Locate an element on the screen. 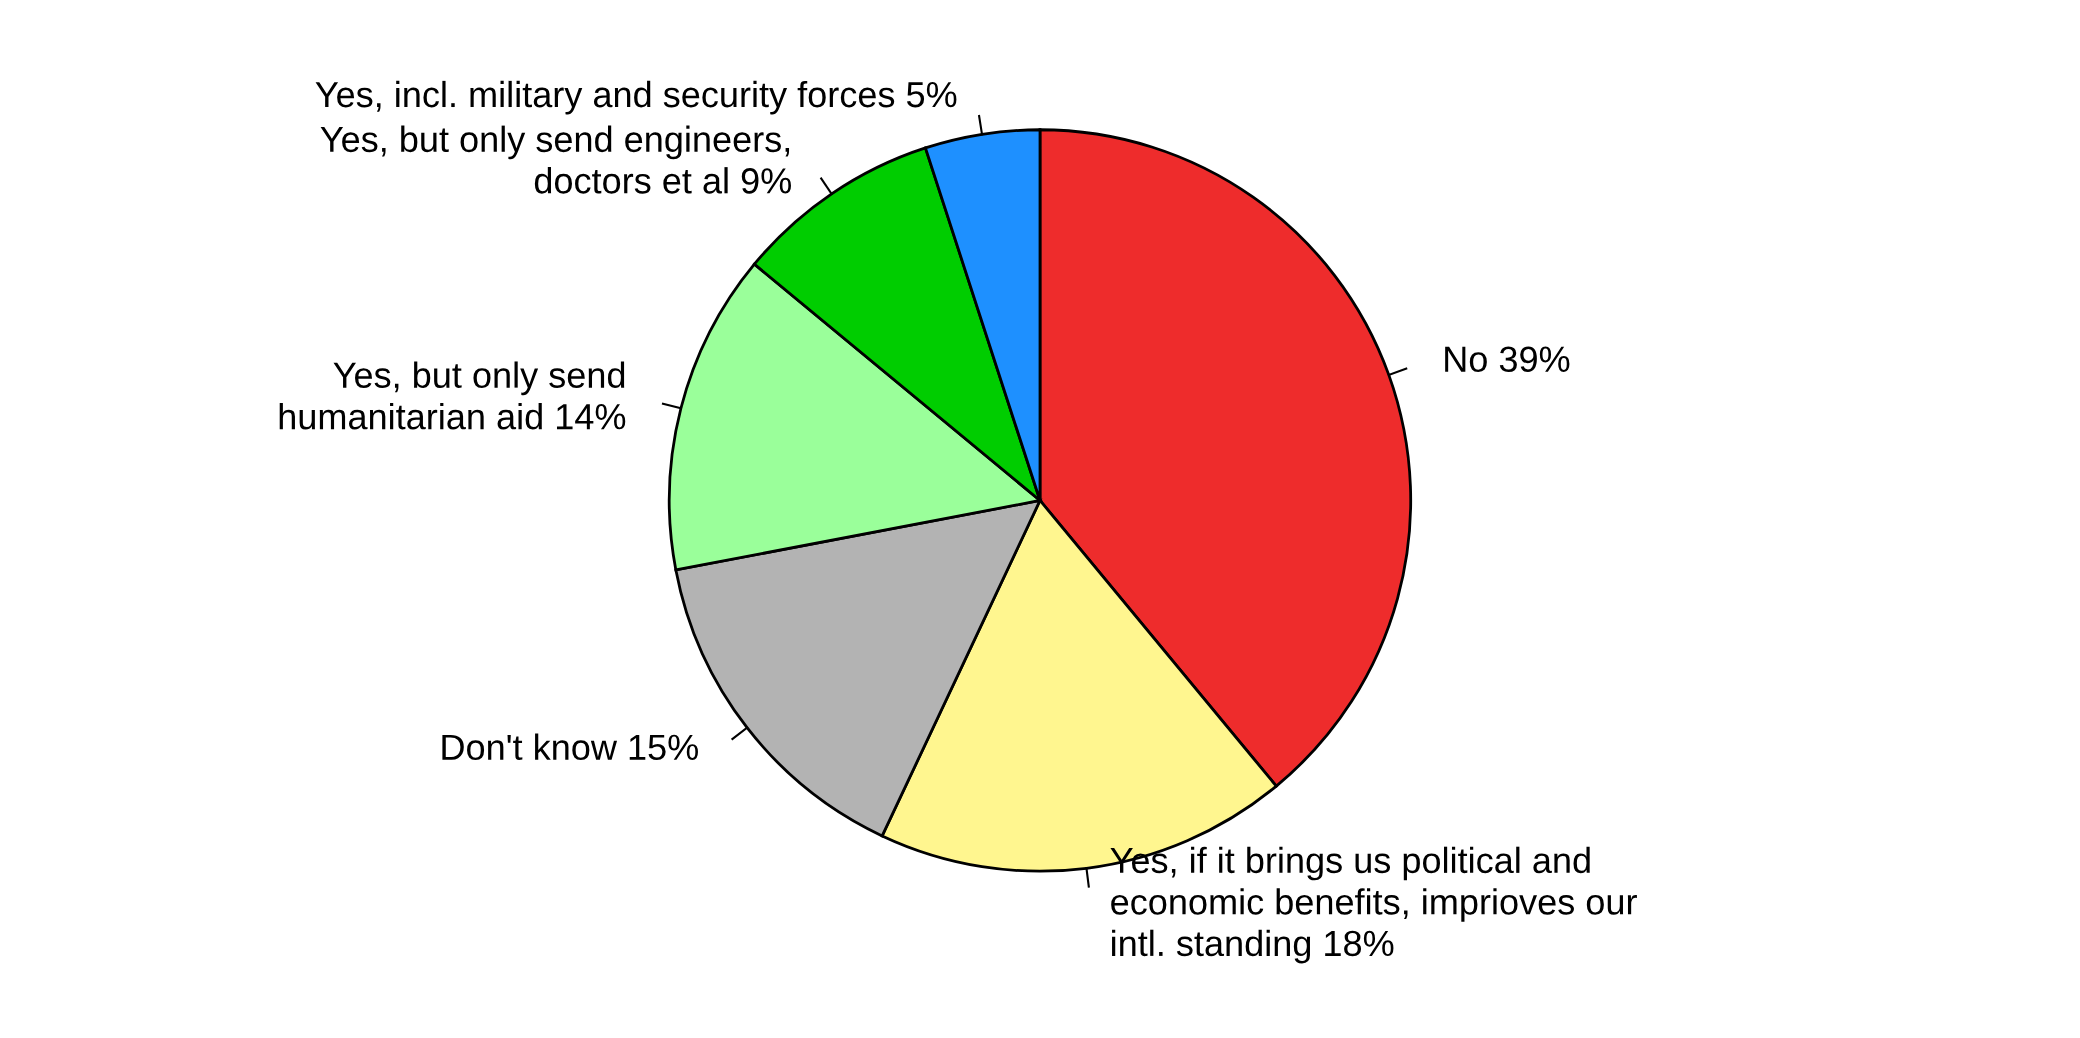  slice-label: Don't know 15% is located at coordinates (570, 747).